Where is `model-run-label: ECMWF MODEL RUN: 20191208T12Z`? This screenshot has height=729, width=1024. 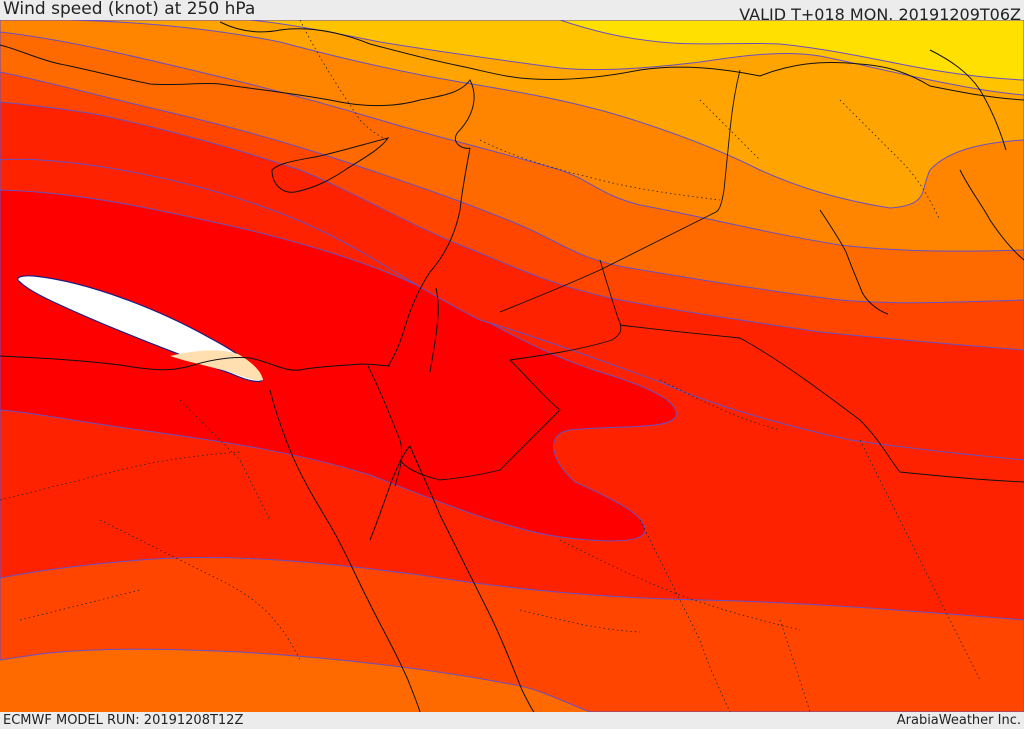
model-run-label: ECMWF MODEL RUN: 20191208T12Z is located at coordinates (123, 720).